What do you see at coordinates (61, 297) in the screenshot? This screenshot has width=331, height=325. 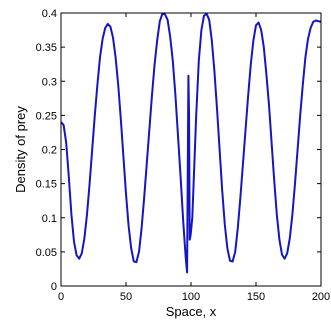 I see `x-tick-label: 0` at bounding box center [61, 297].